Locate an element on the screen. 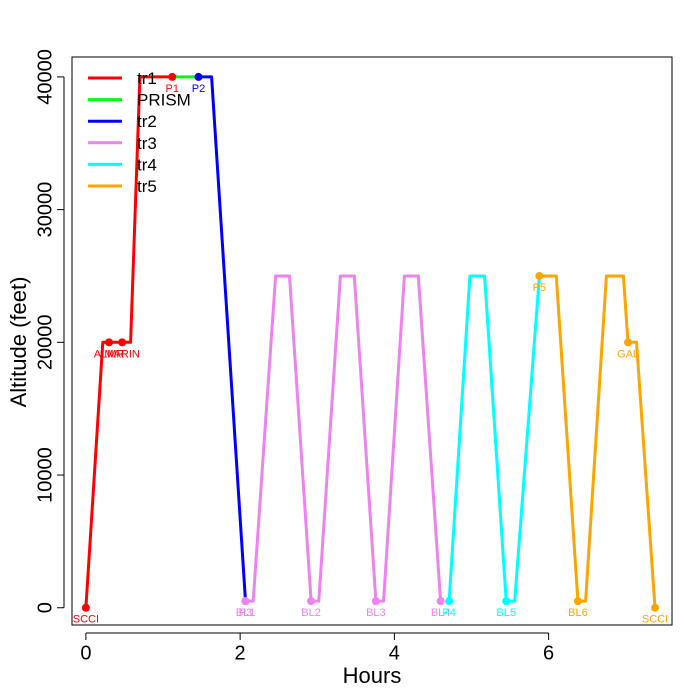  legend-label: tr5 is located at coordinates (147, 186).